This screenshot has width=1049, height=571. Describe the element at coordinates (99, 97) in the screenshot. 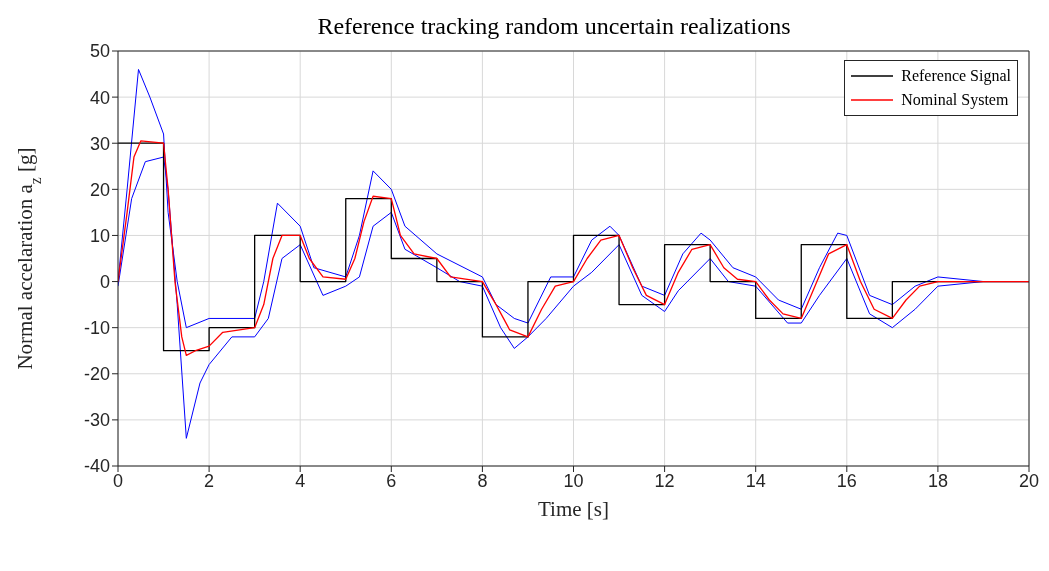

I see `y-tick-label: 40` at that location.